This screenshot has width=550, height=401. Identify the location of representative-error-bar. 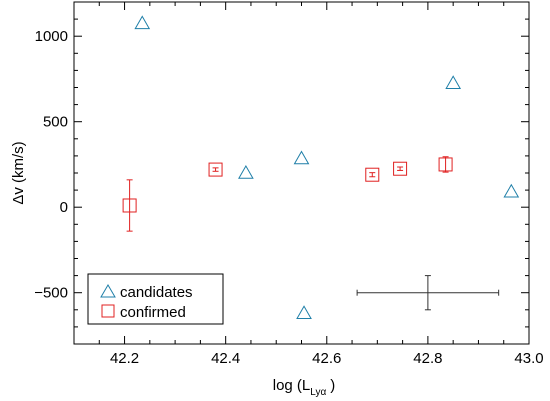
(428, 293).